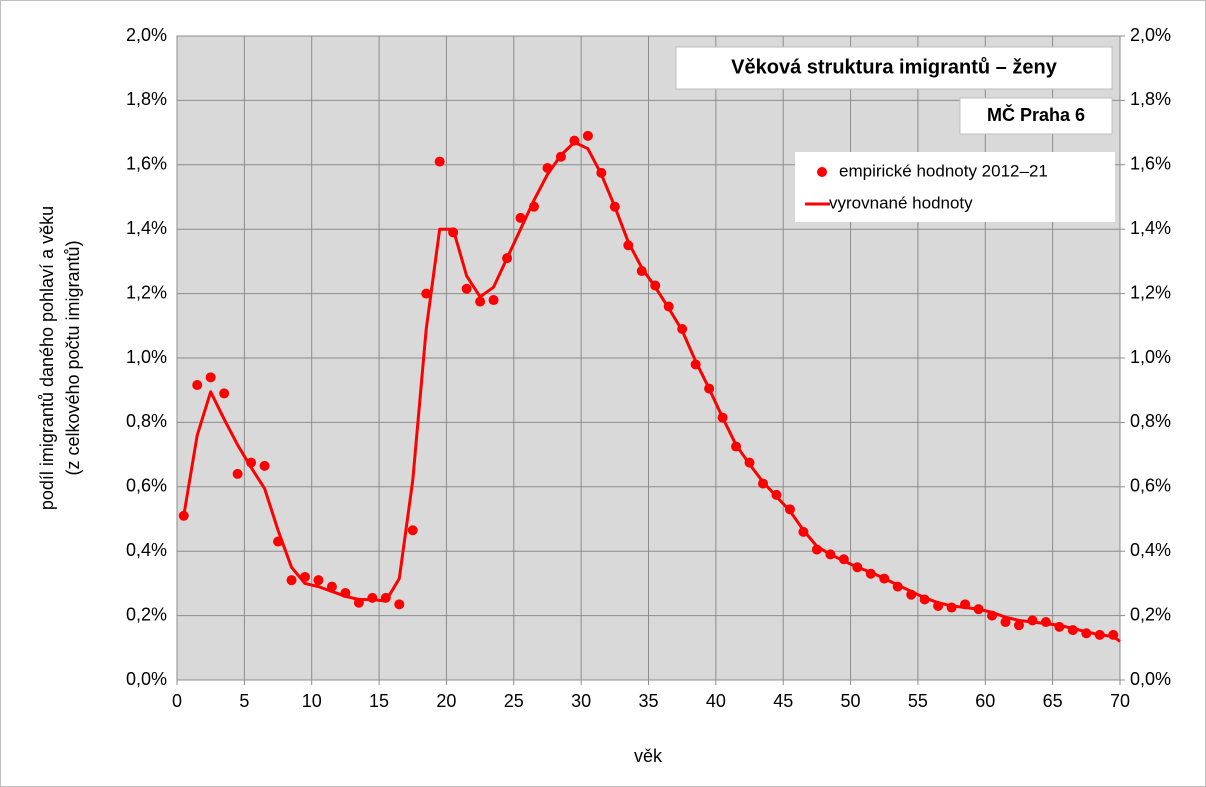 This screenshot has width=1206, height=787. What do you see at coordinates (1150, 164) in the screenshot?
I see `y2-tick-label: 1,6%` at bounding box center [1150, 164].